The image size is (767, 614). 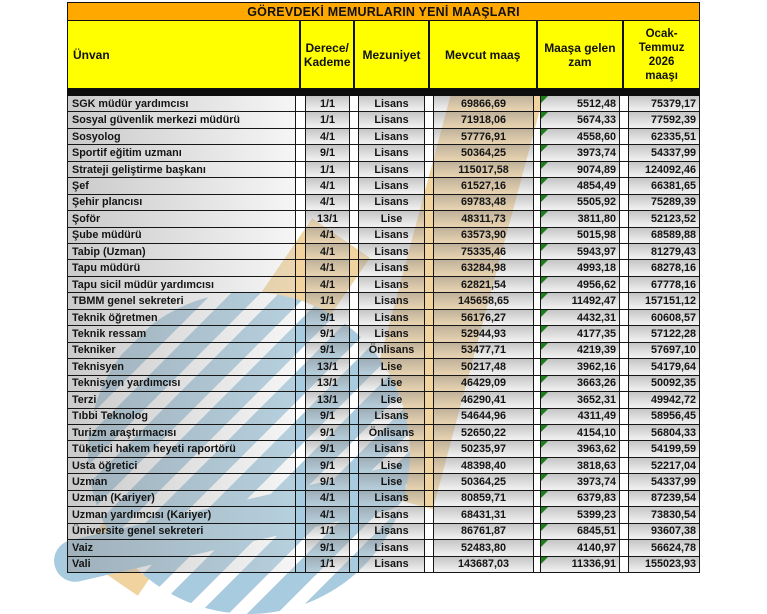 What do you see at coordinates (664, 236) in the screenshot?
I see `cell-yeni-maas: 68589,88` at bounding box center [664, 236].